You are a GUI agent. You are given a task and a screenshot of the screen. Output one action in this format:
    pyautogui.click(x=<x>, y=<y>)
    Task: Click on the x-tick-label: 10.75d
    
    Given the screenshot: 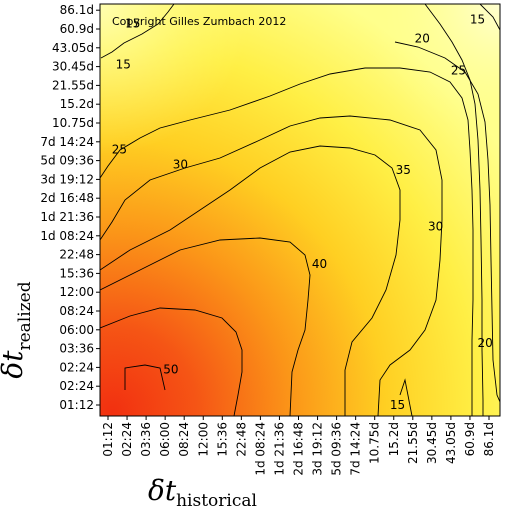 What is the action you would take?
    pyautogui.click(x=375, y=443)
    